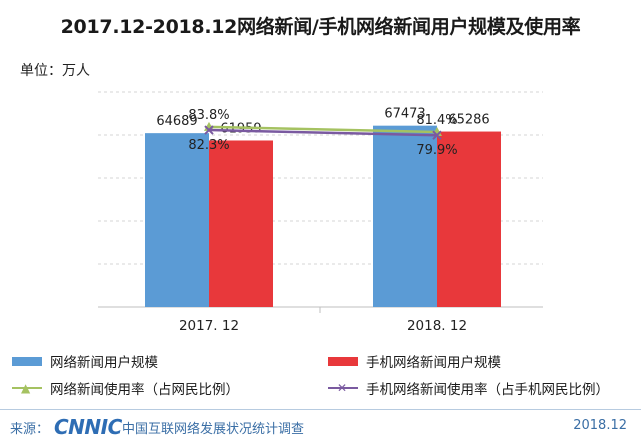 The height and width of the screenshot is (441, 641). What do you see at coordinates (240, 128) in the screenshot?
I see `bar-value-label: 61959` at bounding box center [240, 128].